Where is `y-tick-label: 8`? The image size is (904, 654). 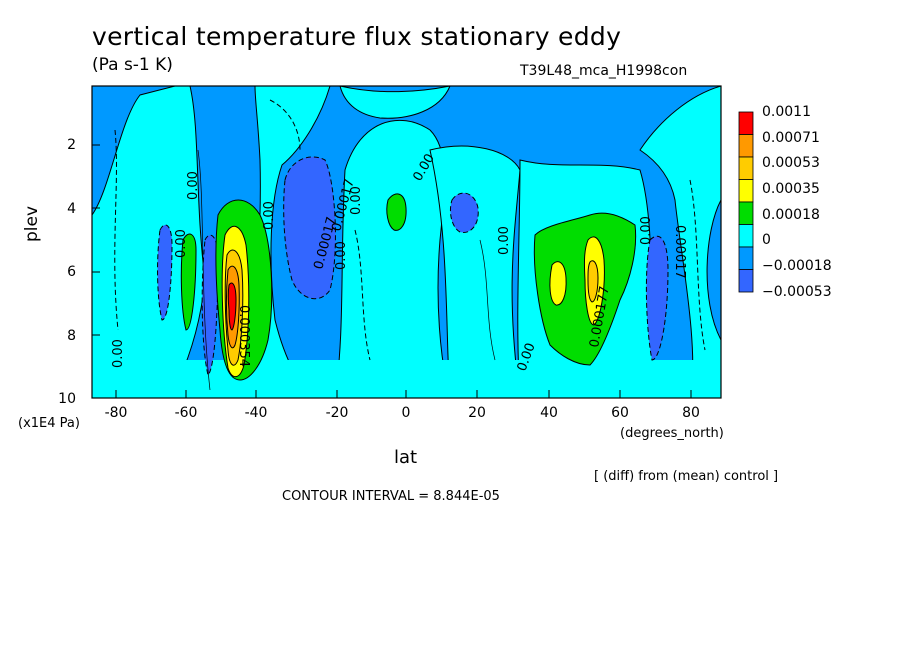
y-tick-label: 8 is located at coordinates (71, 336).